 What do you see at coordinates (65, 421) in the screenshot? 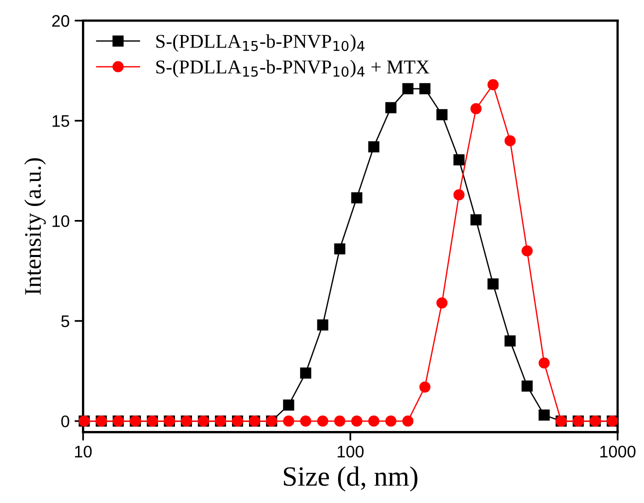
I see `y-tick-label: 0` at bounding box center [65, 421].